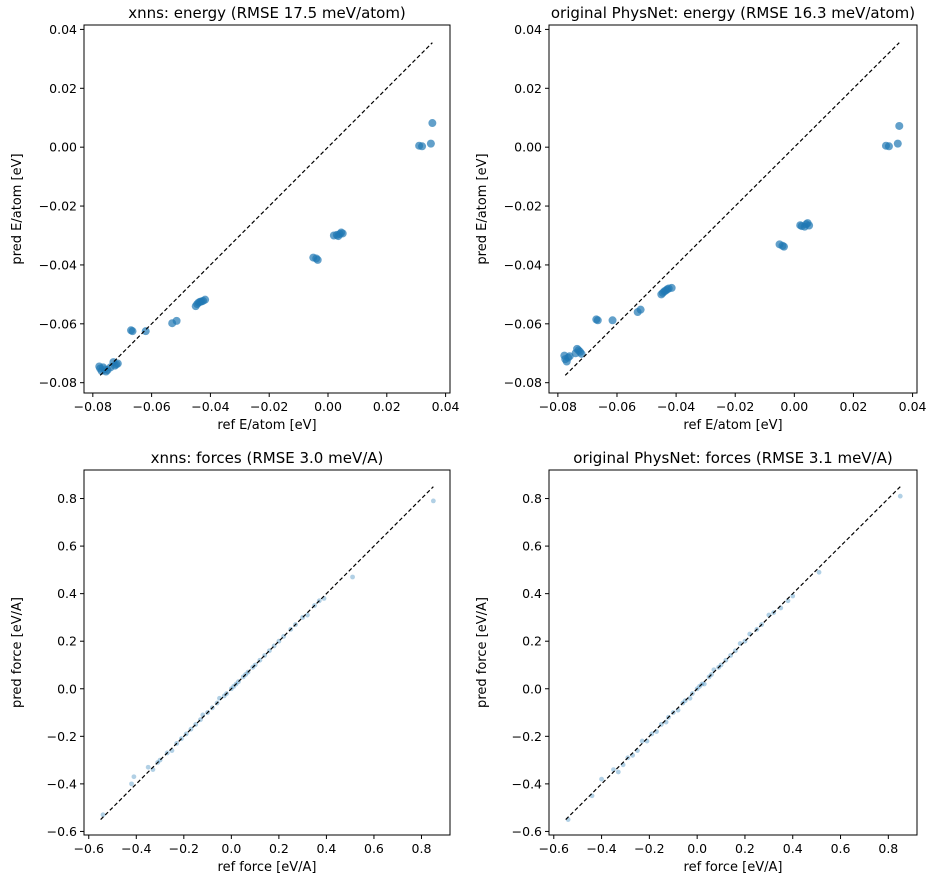 The height and width of the screenshot is (889, 950). What do you see at coordinates (63, 88) in the screenshot?
I see `y-tick-label: 0.02` at bounding box center [63, 88].